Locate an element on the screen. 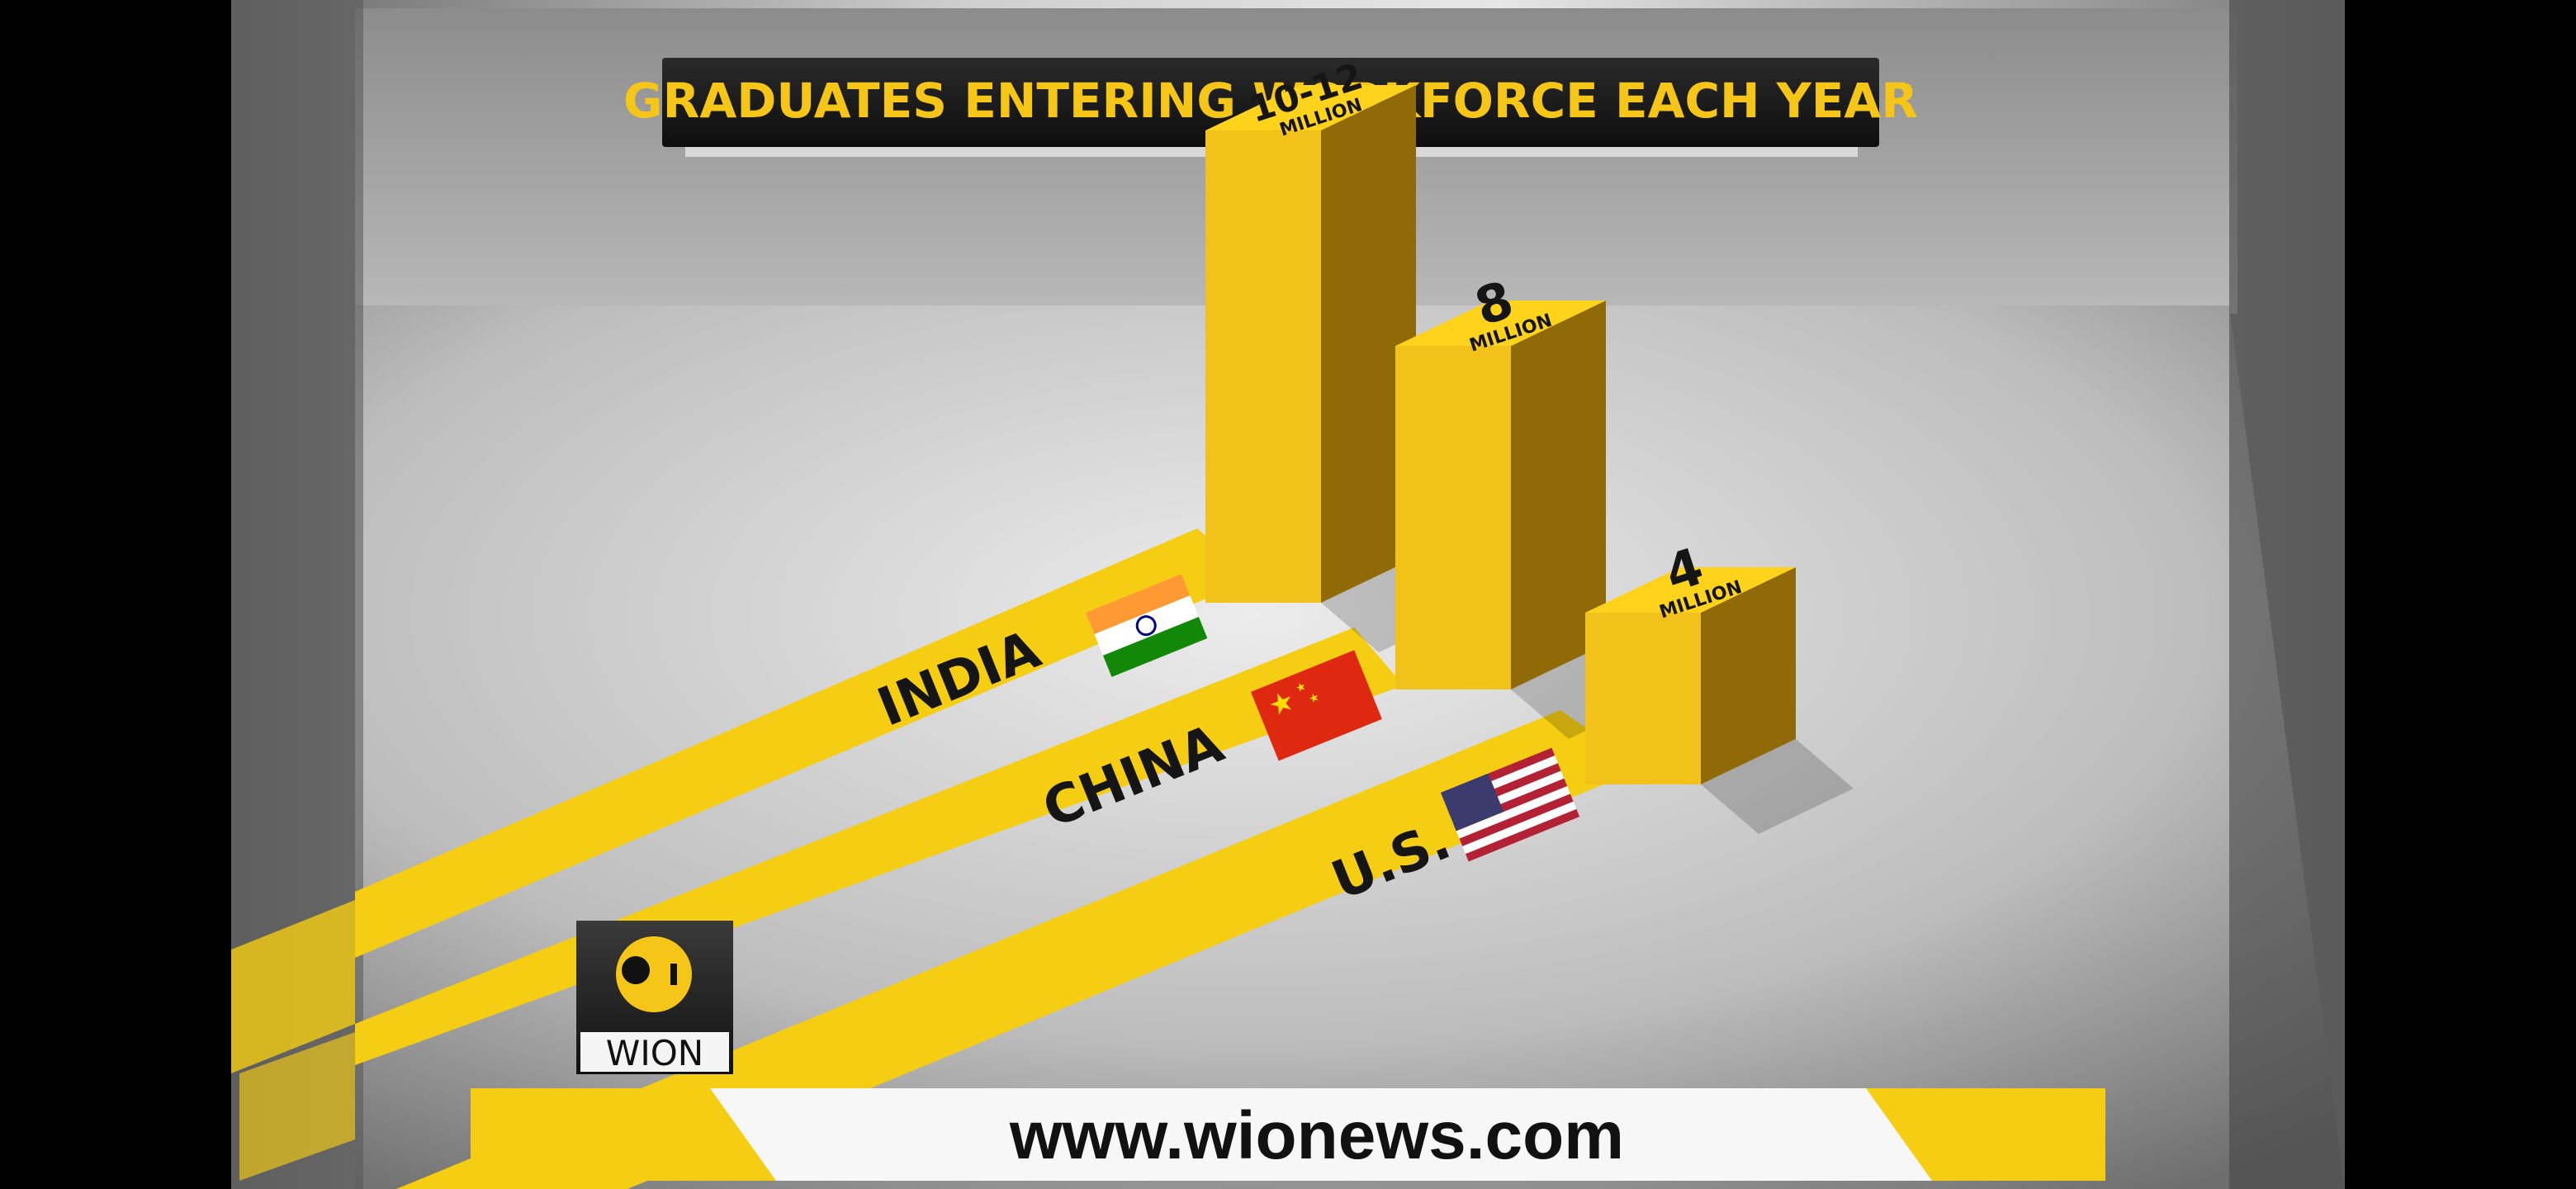 This screenshot has width=2576, height=1189. wion-logo-icon is located at coordinates (654, 974).